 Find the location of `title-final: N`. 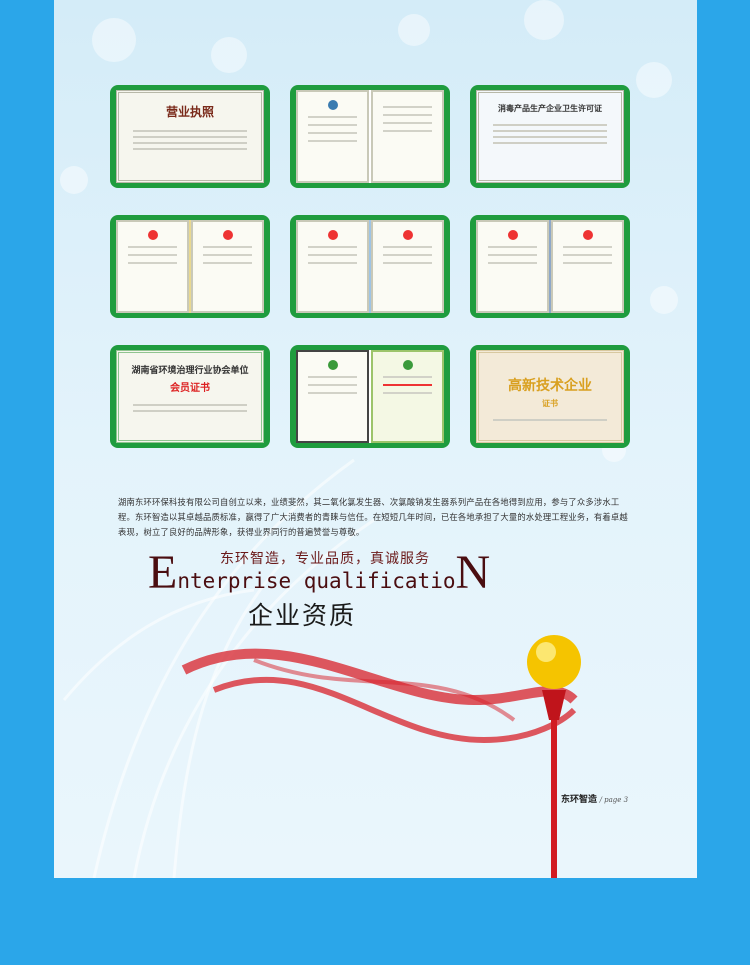

title-final: N is located at coordinates (473, 572).